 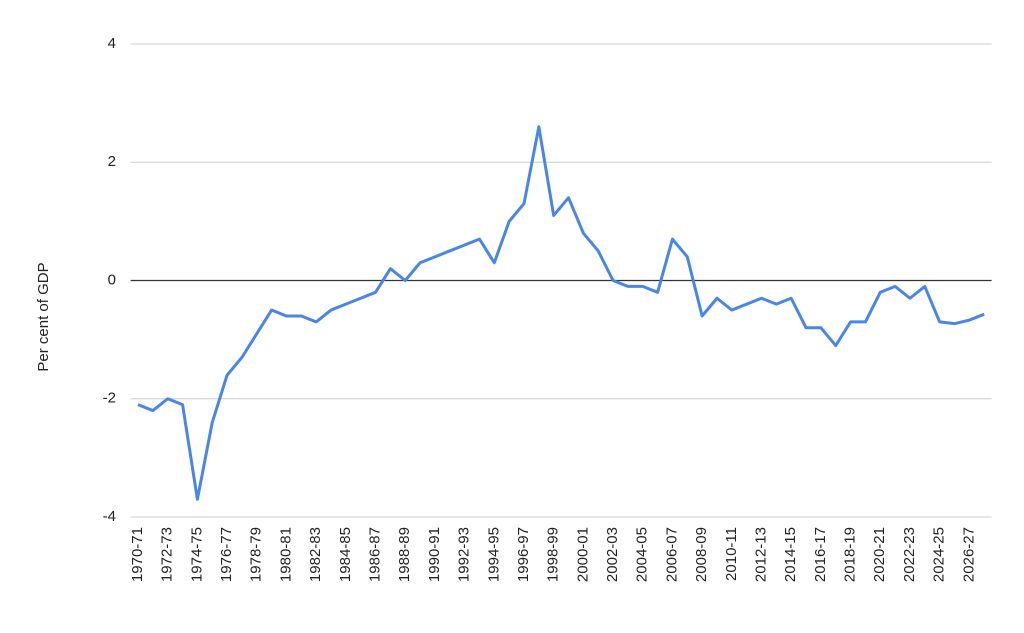 I want to click on y-axis-label: Per cent of GDP, so click(x=43, y=316).